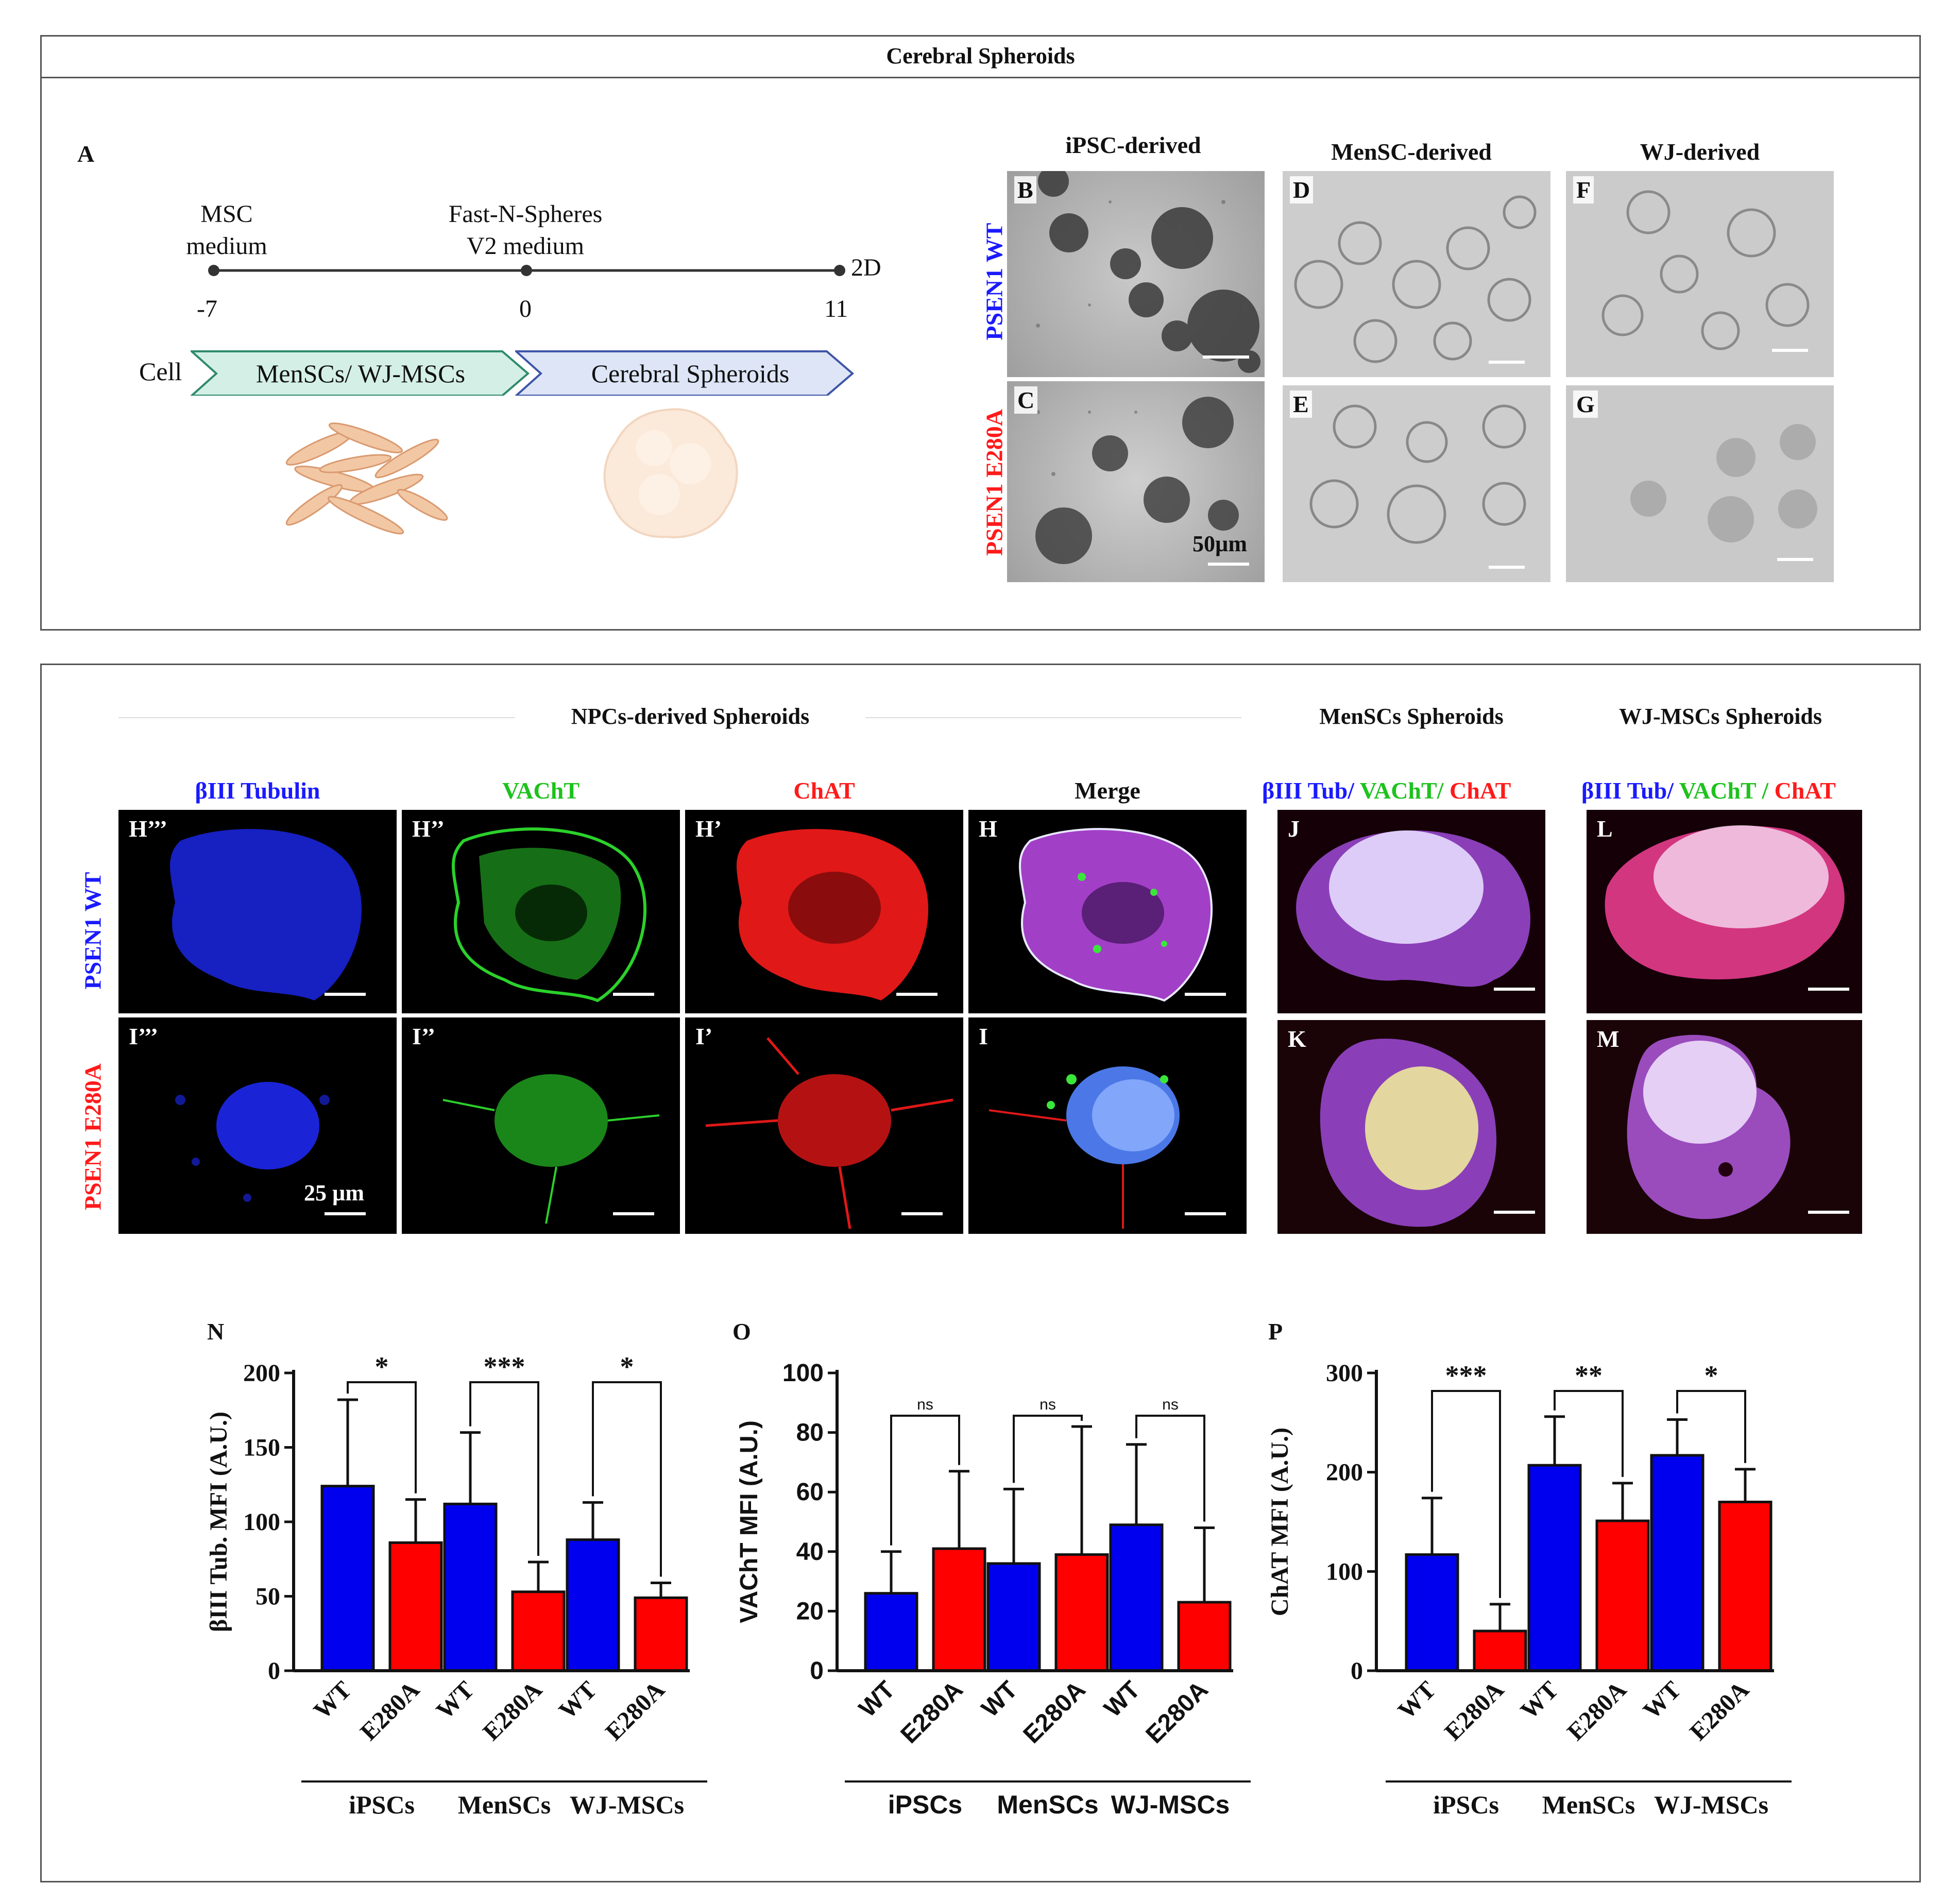 This screenshot has width=1960, height=1901. I want to click on panel-letter: O, so click(741, 1332).